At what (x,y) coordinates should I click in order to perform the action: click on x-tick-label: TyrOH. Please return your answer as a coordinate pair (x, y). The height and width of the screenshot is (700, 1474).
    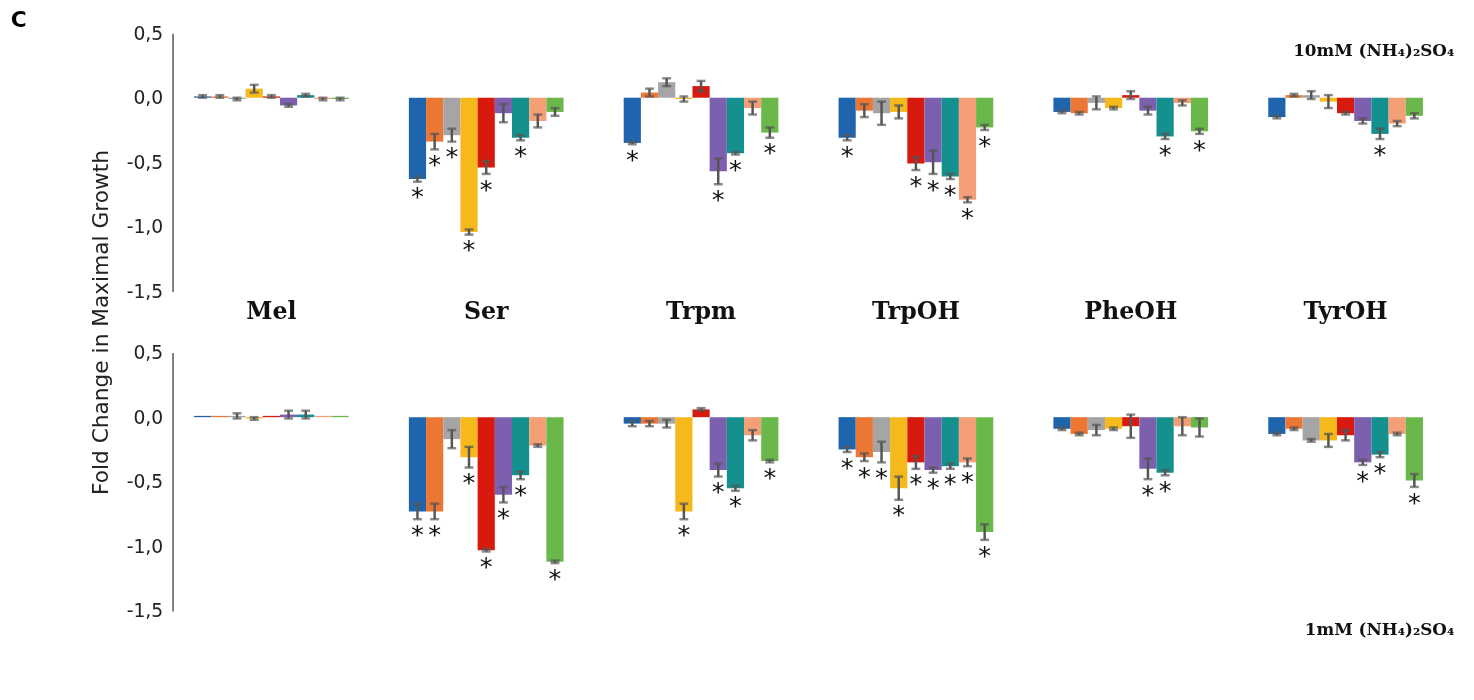
    Looking at the image, I should click on (1345, 310).